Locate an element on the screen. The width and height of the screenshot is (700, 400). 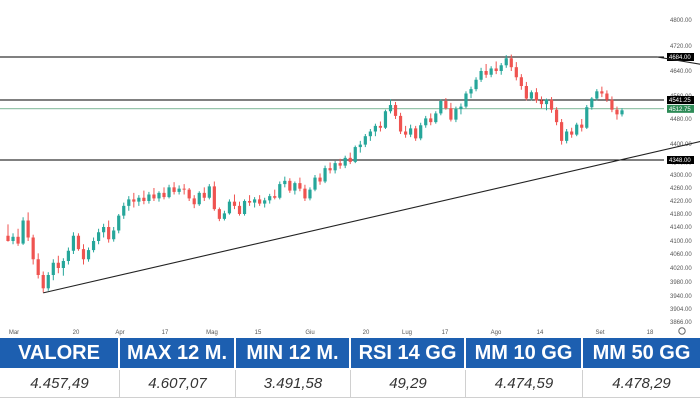
y-tick-label: 4720.00 is located at coordinates (681, 47).